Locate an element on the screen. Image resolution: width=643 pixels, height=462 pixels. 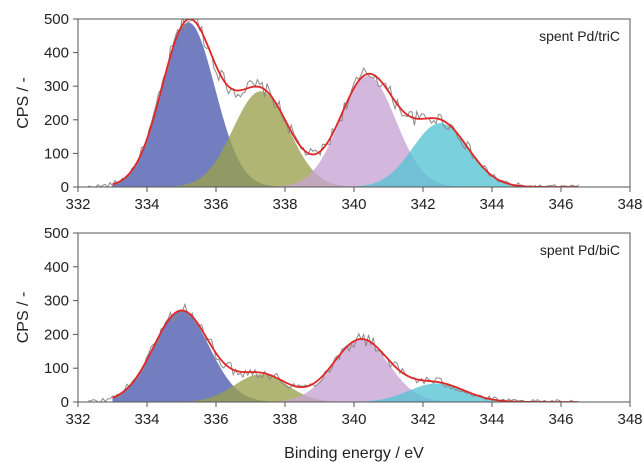
panel-label: spent Pd/triC is located at coordinates (579, 36).